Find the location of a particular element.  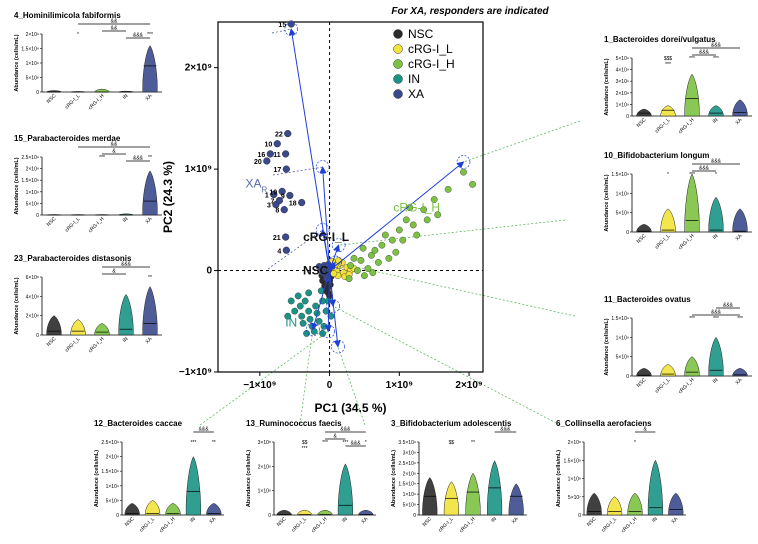

violin-y-tick-label: 2×10⁹ is located at coordinates (32, 170).